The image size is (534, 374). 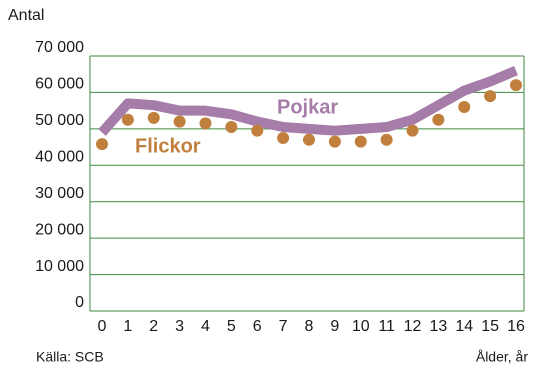 I want to click on x-tick-label: 13, so click(x=438, y=326).